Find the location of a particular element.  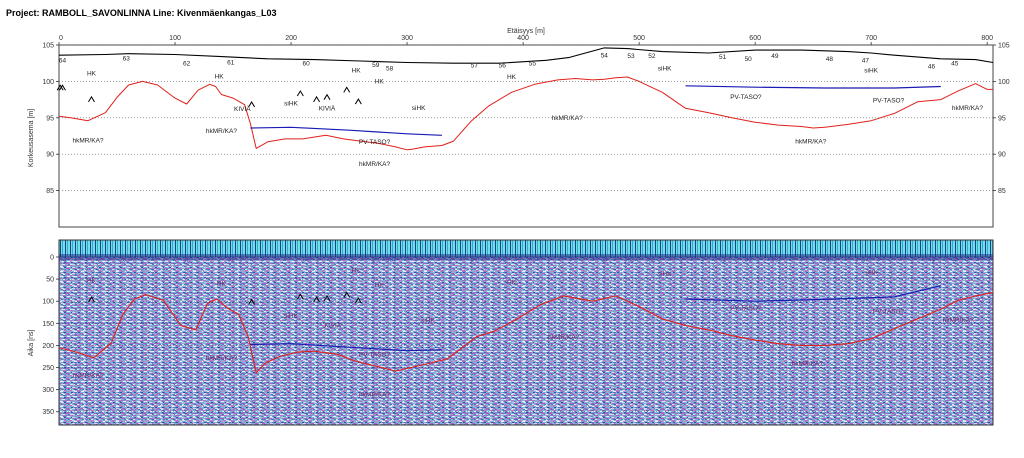

x-tick-label: 400 is located at coordinates (523, 38).